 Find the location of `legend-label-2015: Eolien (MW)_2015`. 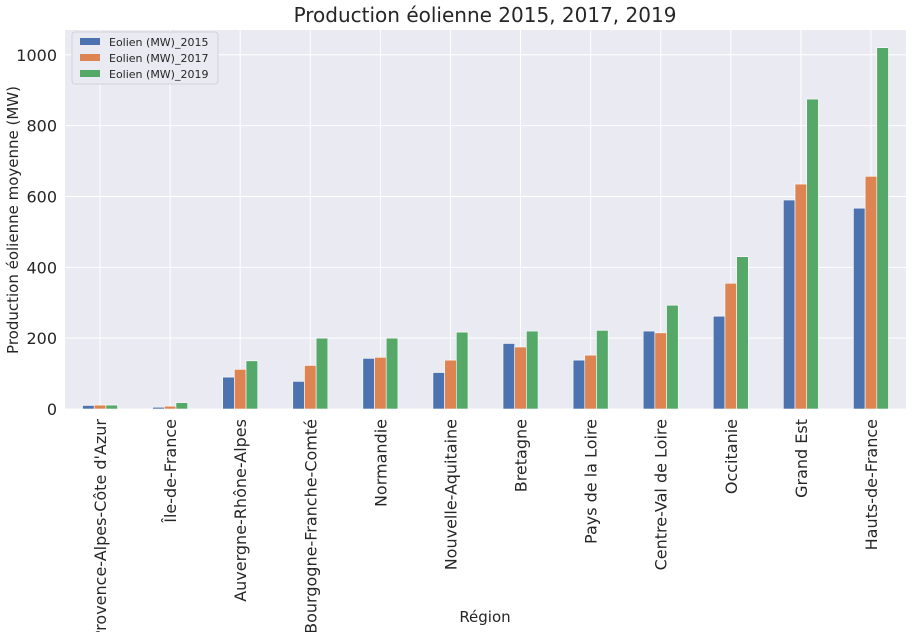

legend-label-2015: Eolien (MW)_2015 is located at coordinates (158, 42).